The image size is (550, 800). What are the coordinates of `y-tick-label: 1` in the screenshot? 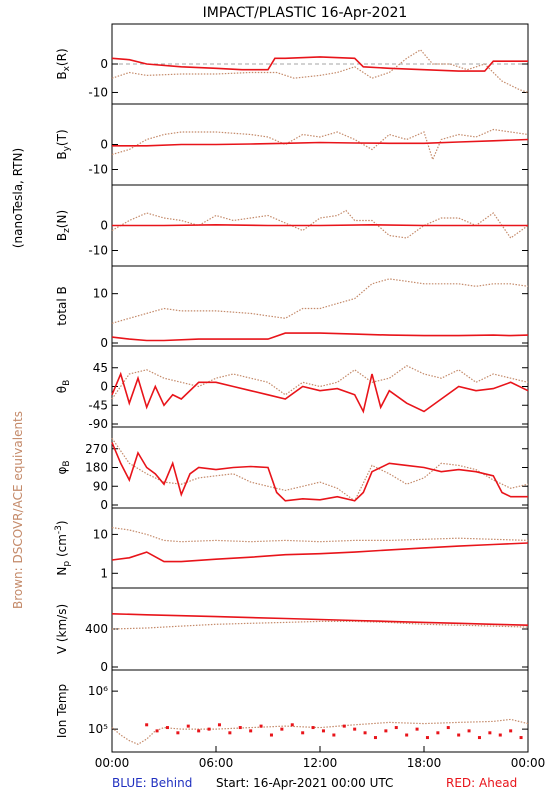 It's located at (104, 573).